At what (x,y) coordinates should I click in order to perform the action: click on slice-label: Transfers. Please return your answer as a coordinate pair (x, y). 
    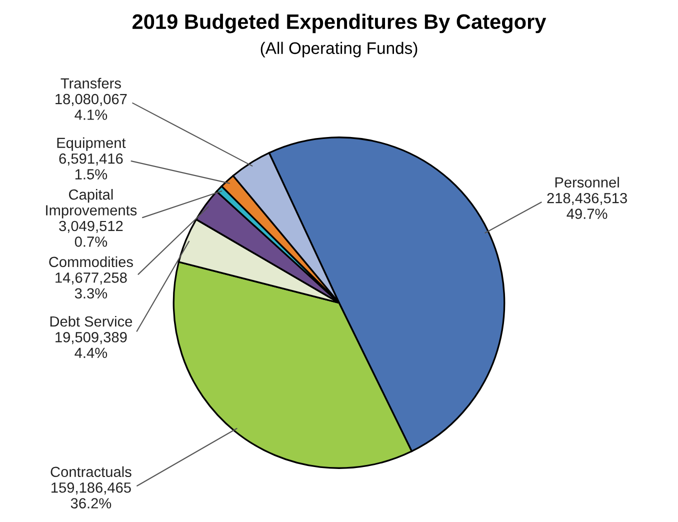
    Looking at the image, I should click on (90, 83).